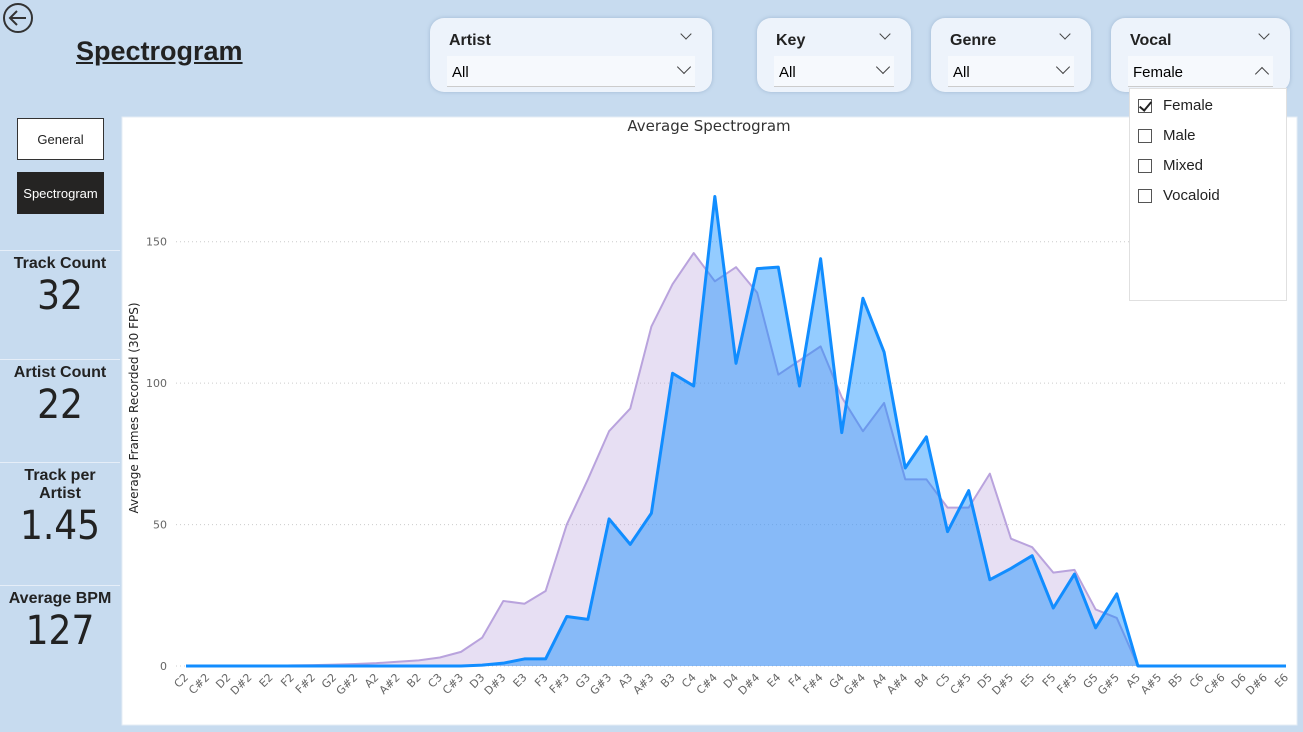 The width and height of the screenshot is (1303, 732). I want to click on y-tick-label: 0, so click(163, 666).